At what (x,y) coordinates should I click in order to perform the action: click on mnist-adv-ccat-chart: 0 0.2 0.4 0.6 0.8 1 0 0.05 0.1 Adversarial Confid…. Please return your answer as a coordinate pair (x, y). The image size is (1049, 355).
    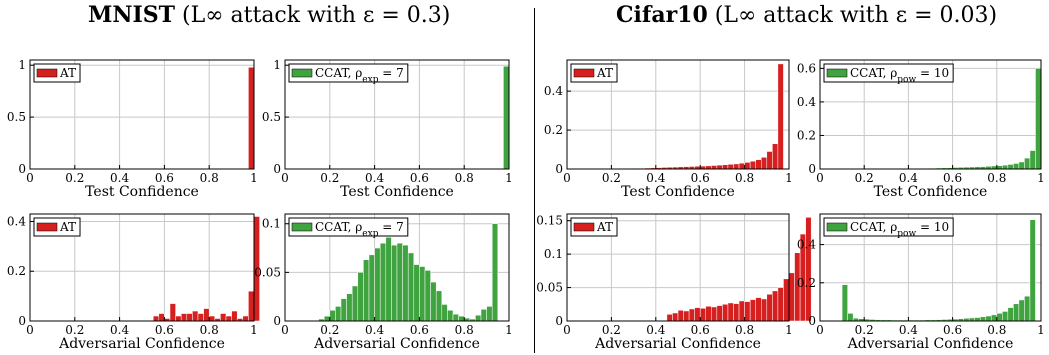
    Looking at the image, I should click on (383, 282).